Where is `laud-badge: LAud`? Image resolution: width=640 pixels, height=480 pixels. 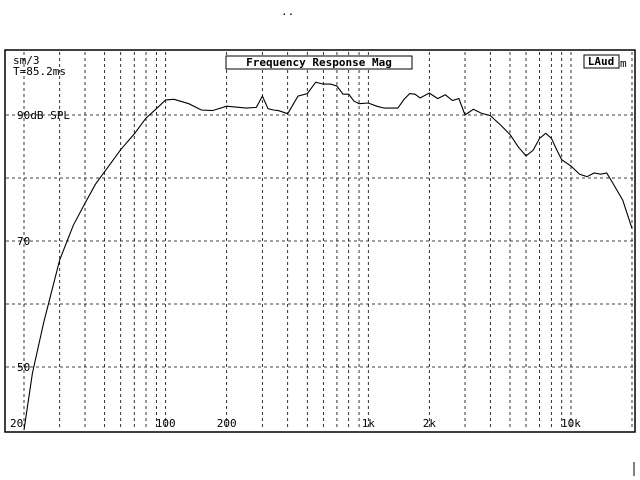 laud-badge: LAud is located at coordinates (601, 61).